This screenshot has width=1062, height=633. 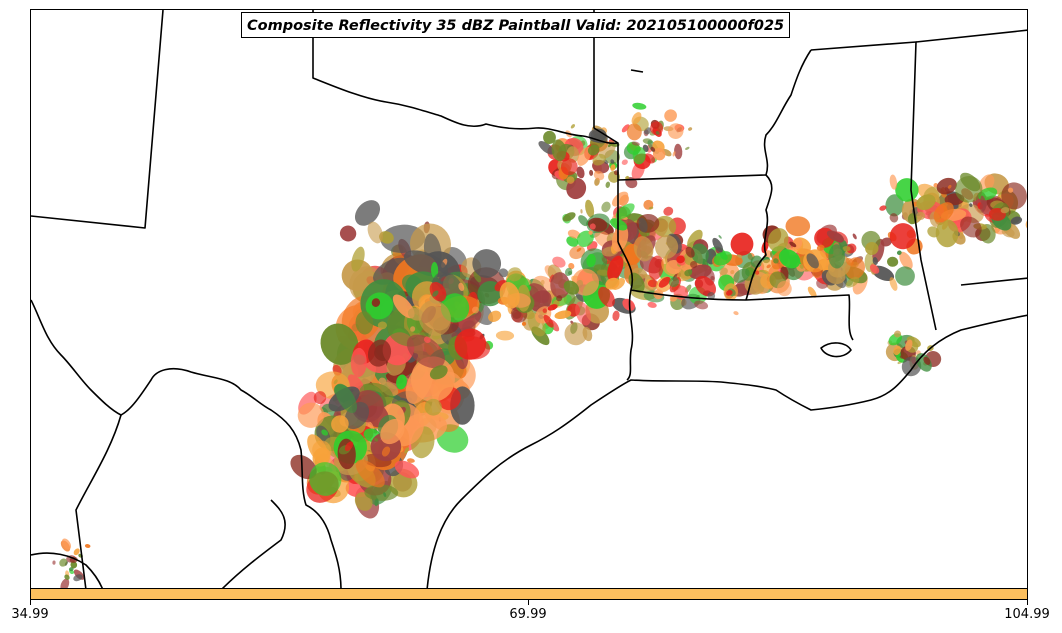 I want to click on colorbar-label-min: 34.99, so click(x=30, y=614).